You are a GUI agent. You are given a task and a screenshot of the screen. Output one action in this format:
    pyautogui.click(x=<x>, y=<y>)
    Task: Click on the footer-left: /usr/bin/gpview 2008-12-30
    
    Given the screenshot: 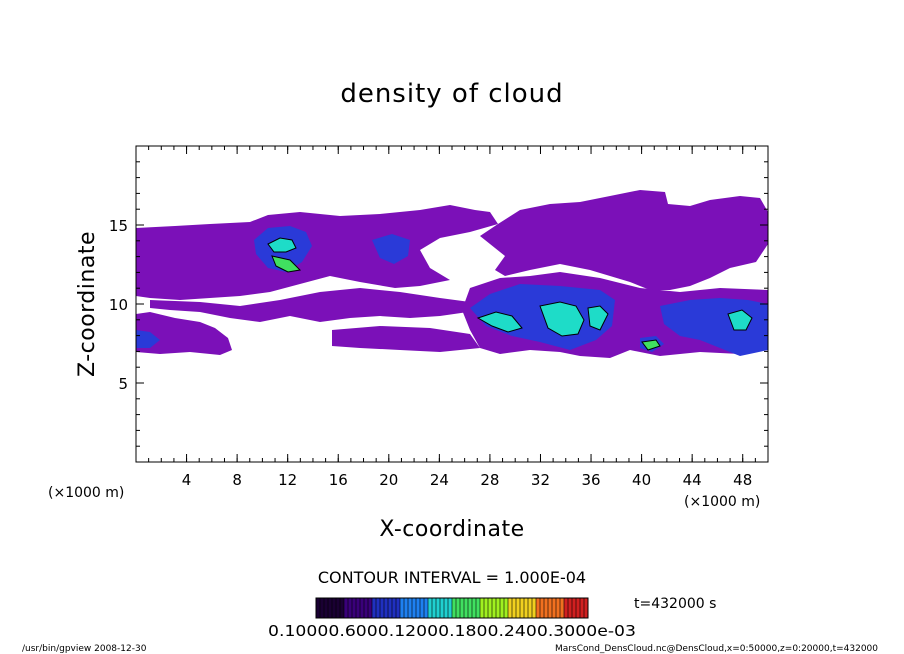 What is the action you would take?
    pyautogui.click(x=84, y=649)
    